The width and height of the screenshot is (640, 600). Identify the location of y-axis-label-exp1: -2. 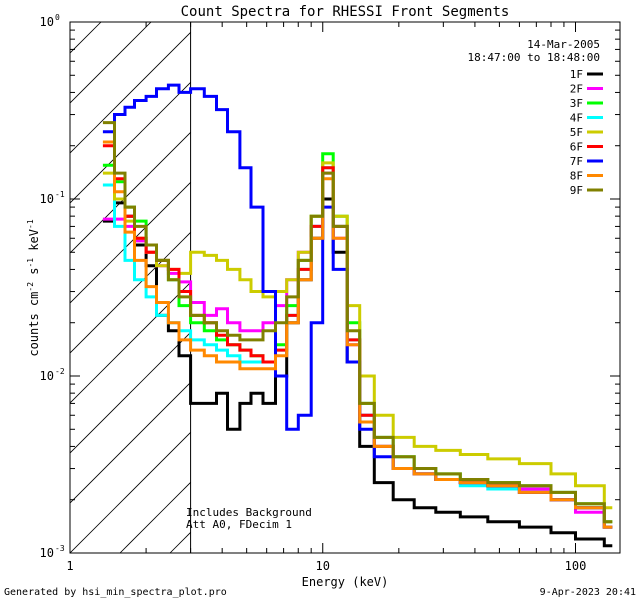
(30, 287).